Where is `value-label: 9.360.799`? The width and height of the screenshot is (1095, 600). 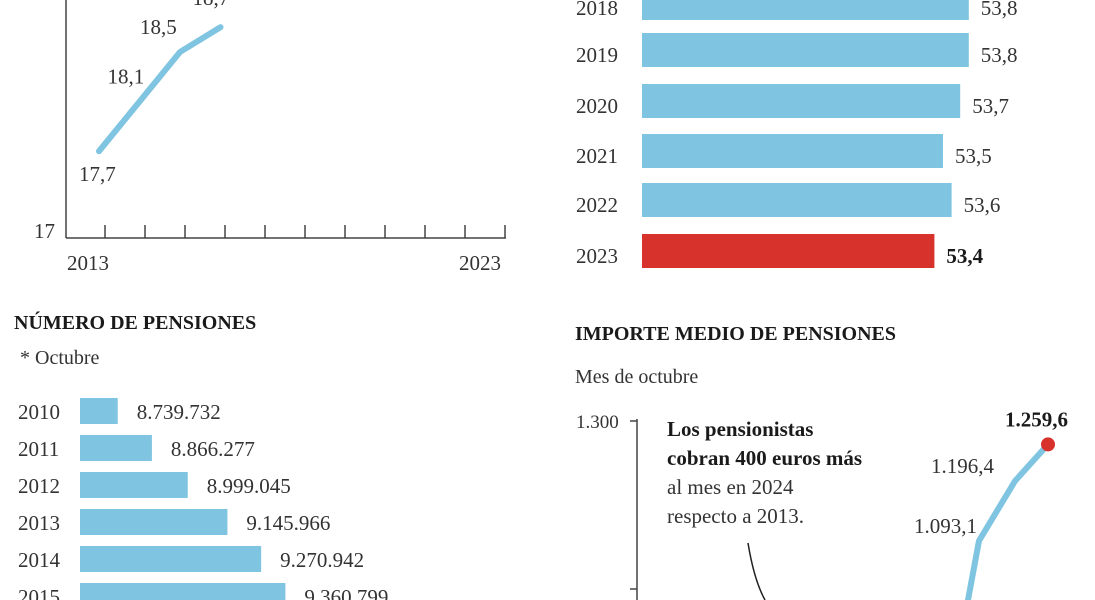
value-label: 9.360.799 is located at coordinates (346, 592).